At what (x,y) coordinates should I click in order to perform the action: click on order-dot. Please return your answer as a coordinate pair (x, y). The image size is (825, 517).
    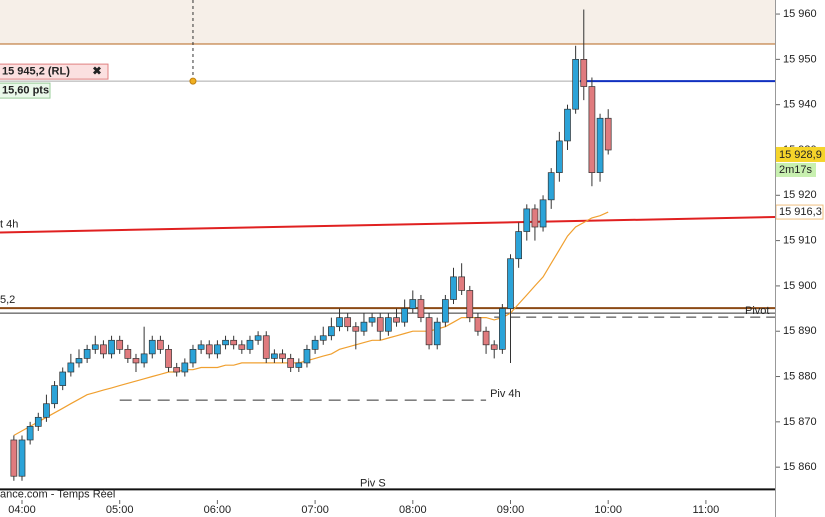
    Looking at the image, I should click on (193, 81).